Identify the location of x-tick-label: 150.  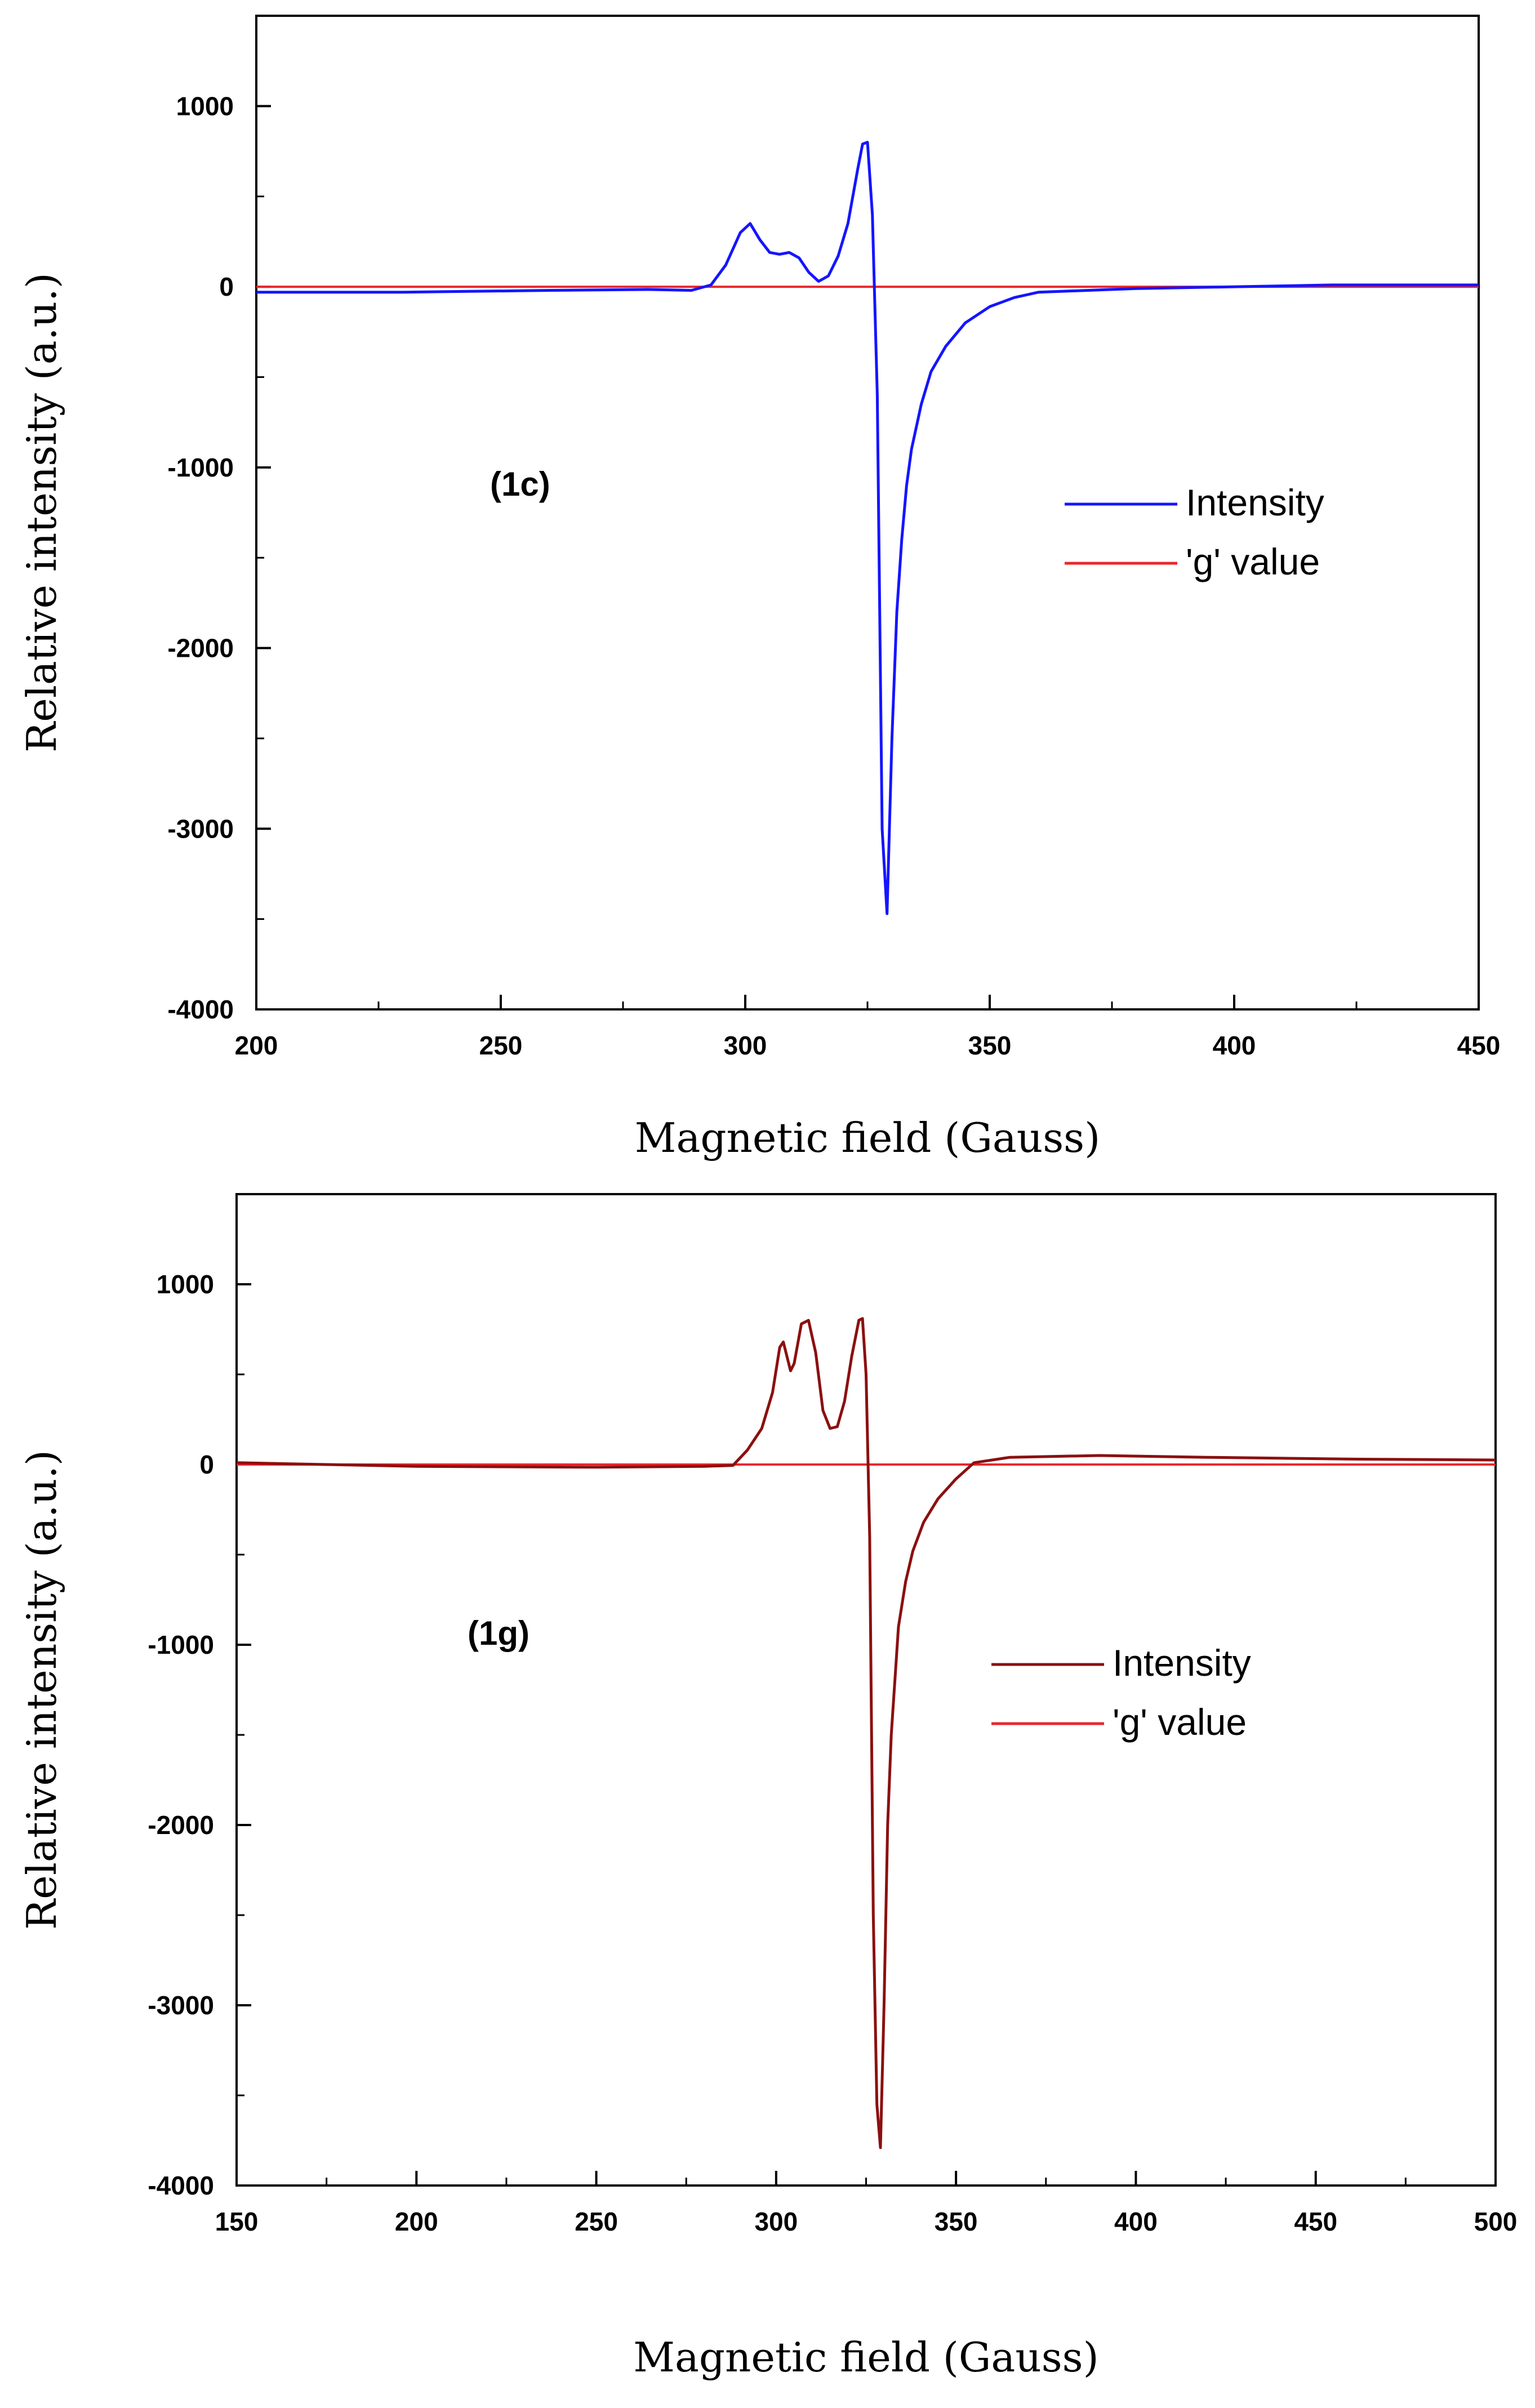
(237, 2221).